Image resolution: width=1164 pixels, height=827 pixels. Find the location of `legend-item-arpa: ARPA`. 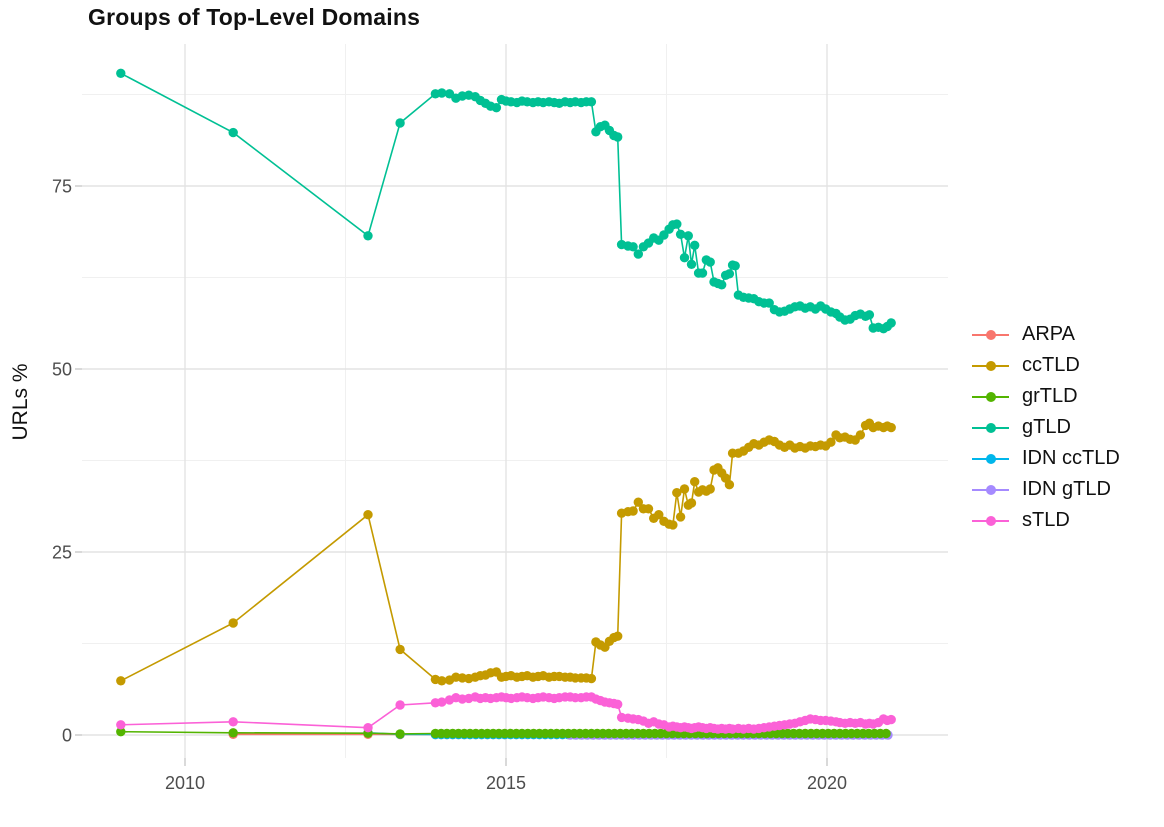

legend-item-arpa: ARPA is located at coordinates (1046, 334).